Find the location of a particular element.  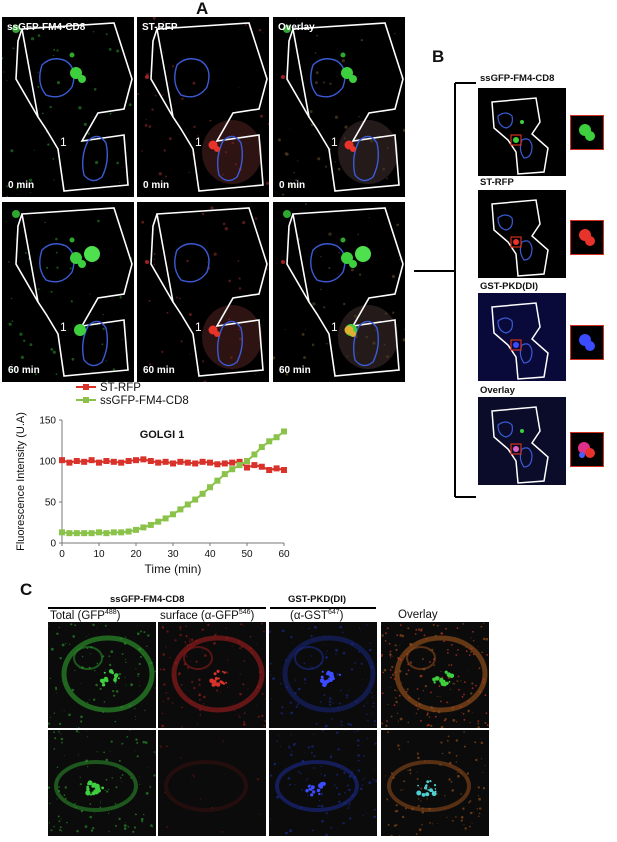

x-tick-label: 0 is located at coordinates (62, 554).